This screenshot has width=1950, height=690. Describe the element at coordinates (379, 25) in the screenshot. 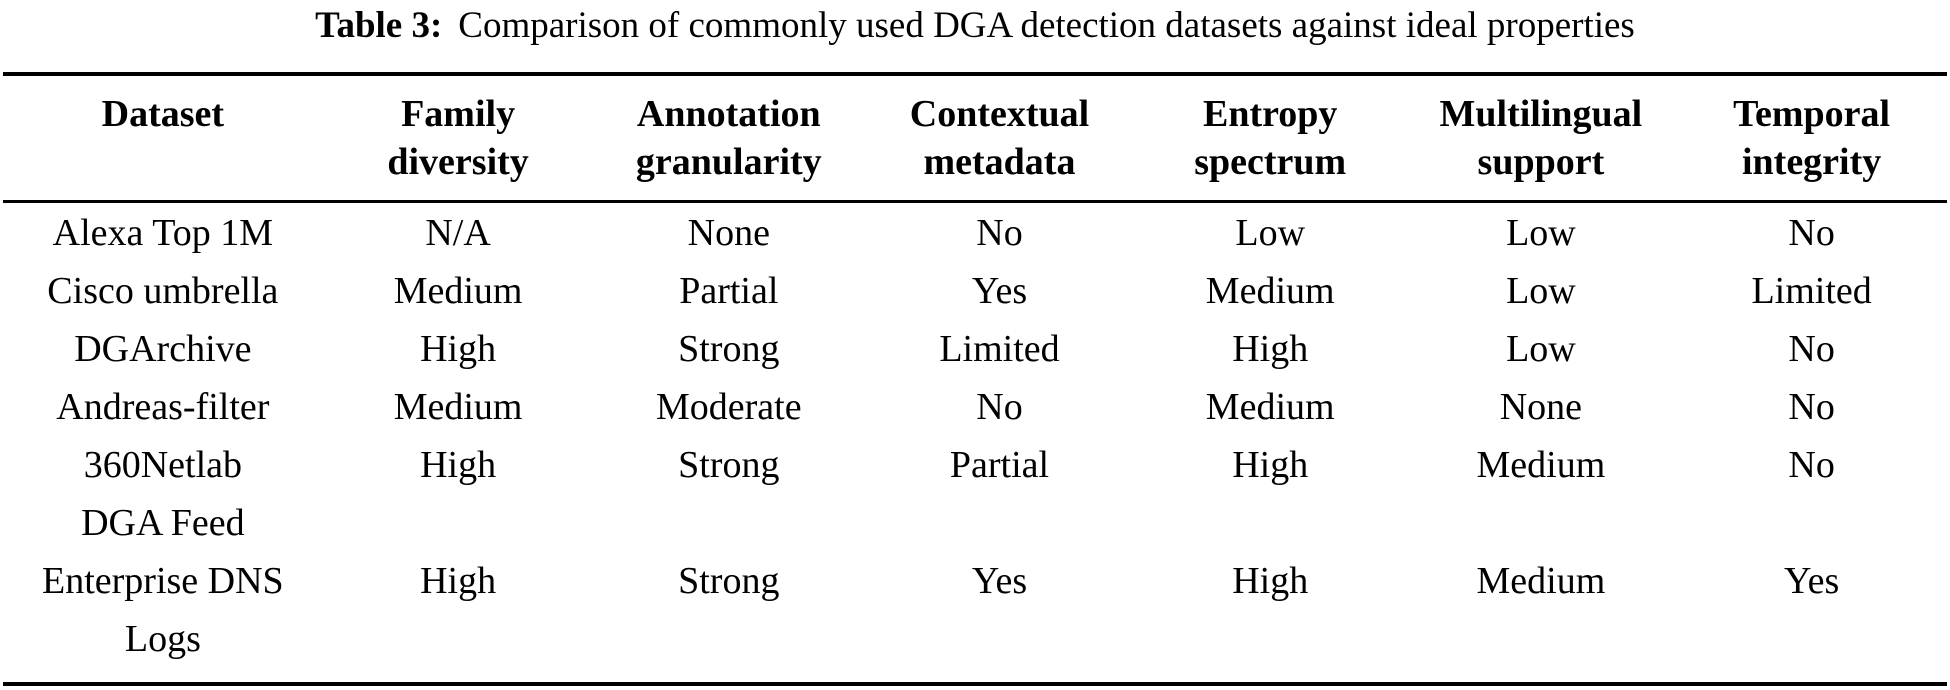

I see `table-caption-label: Table 3:` at that location.